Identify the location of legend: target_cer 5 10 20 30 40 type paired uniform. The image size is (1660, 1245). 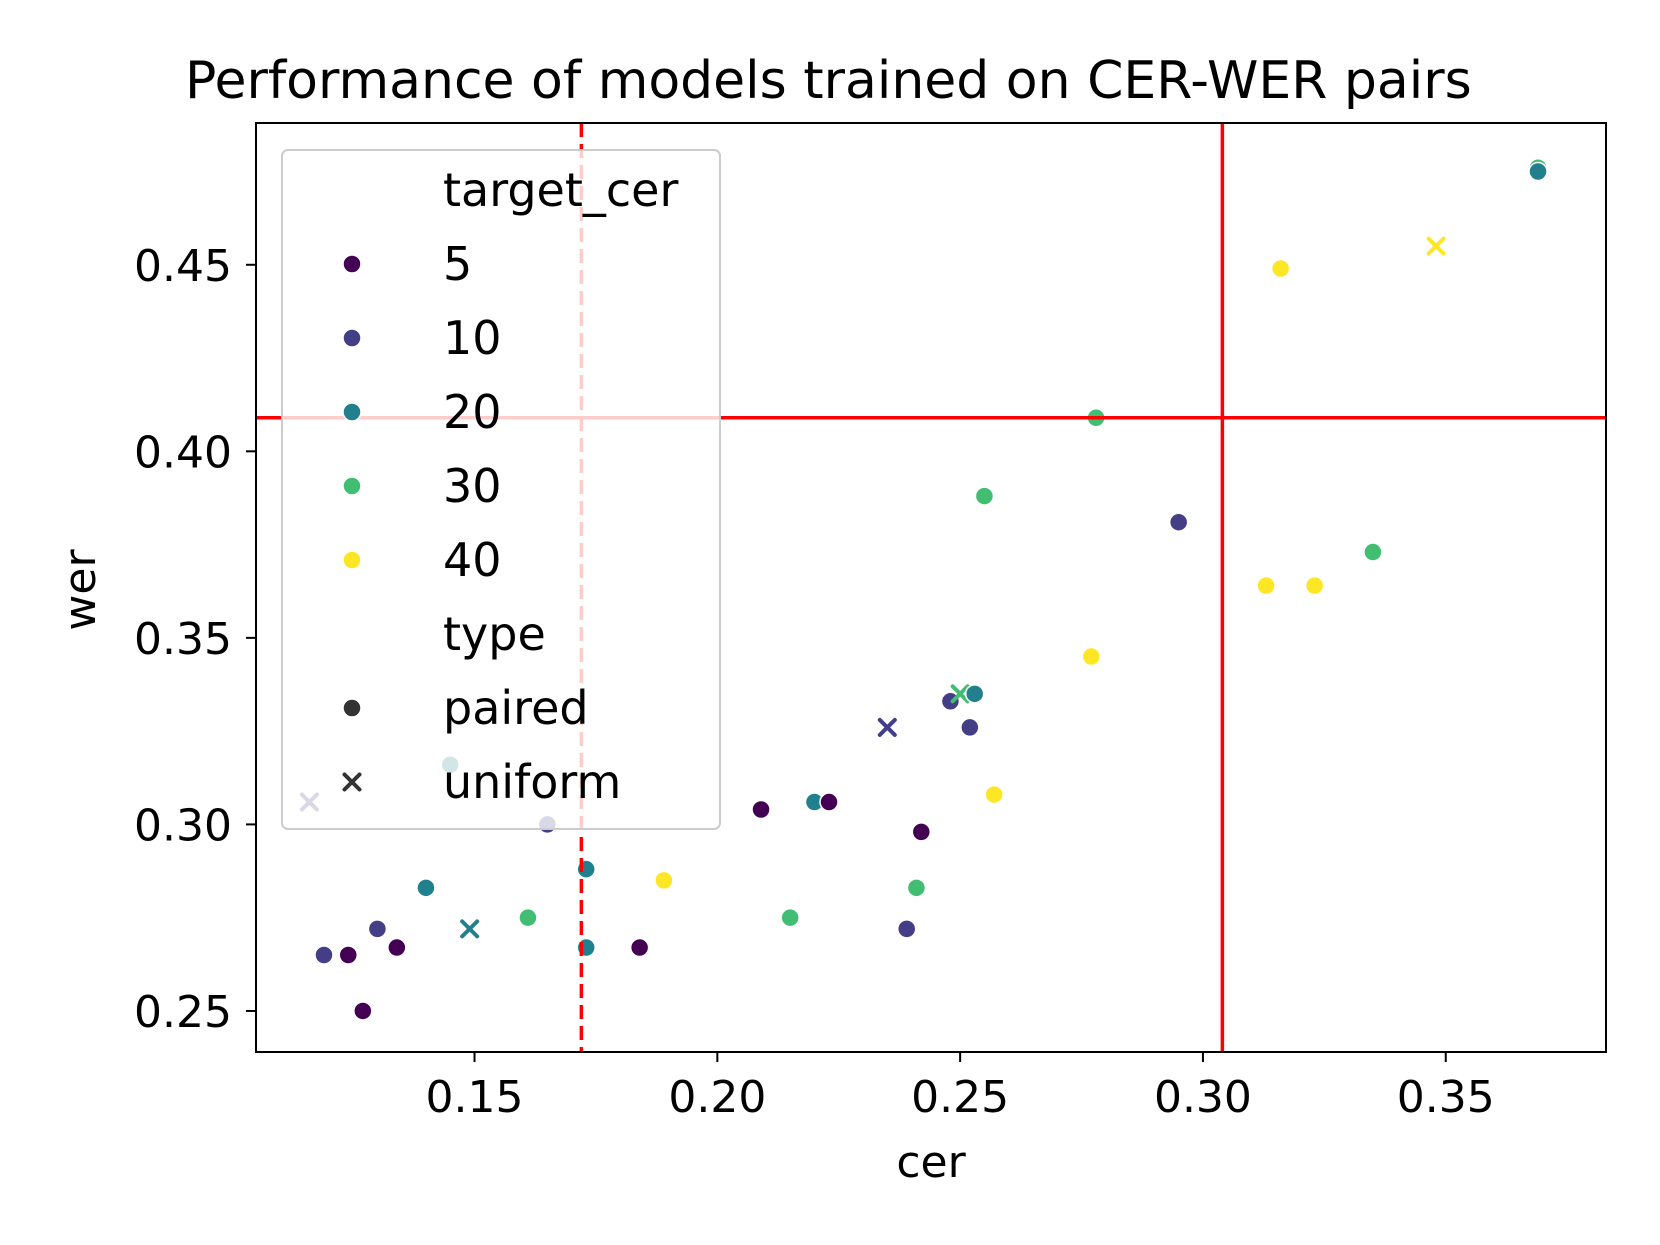
(501, 489).